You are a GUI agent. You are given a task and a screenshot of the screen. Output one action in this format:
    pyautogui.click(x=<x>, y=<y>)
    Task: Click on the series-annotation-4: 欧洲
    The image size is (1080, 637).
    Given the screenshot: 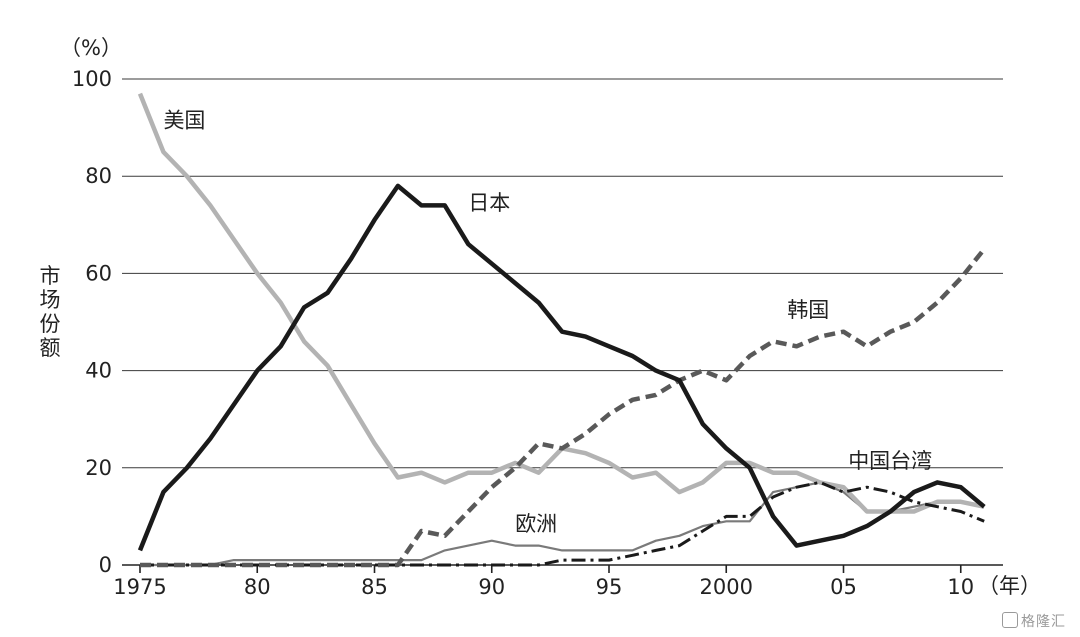 What is the action you would take?
    pyautogui.click(x=536, y=524)
    